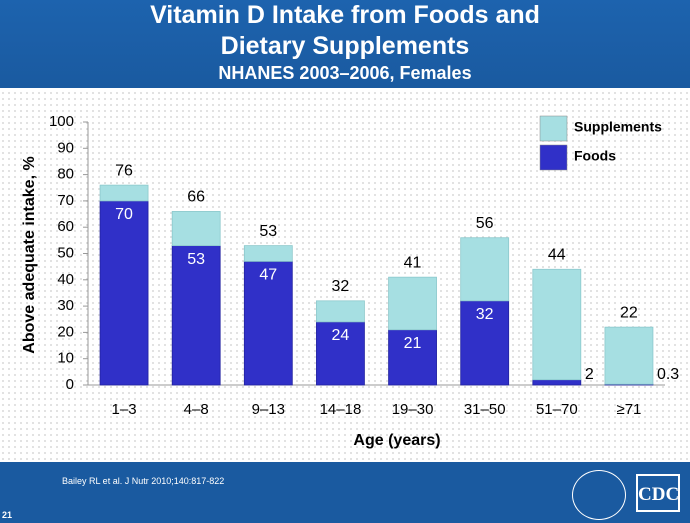 The width and height of the screenshot is (690, 523). I want to click on total-label: 53, so click(268, 231).